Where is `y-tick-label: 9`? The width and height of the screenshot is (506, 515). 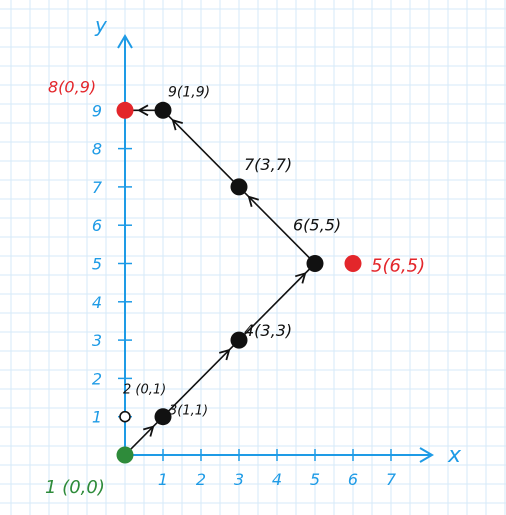 y-tick-label: 9 is located at coordinates (97, 110).